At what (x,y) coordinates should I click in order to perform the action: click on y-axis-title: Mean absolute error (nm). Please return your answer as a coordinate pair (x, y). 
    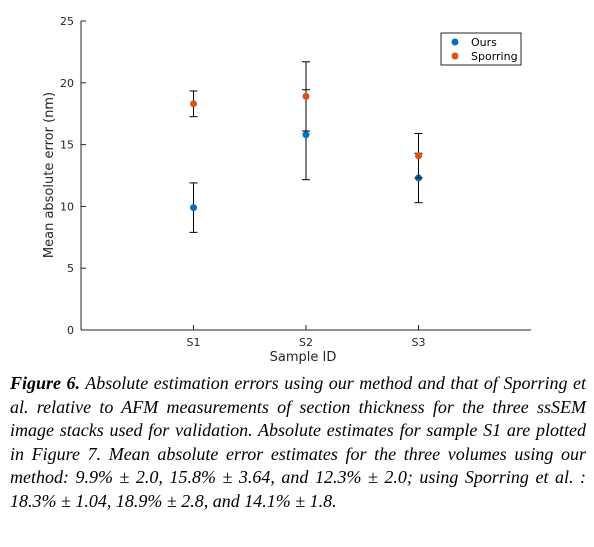
    Looking at the image, I should click on (49, 175).